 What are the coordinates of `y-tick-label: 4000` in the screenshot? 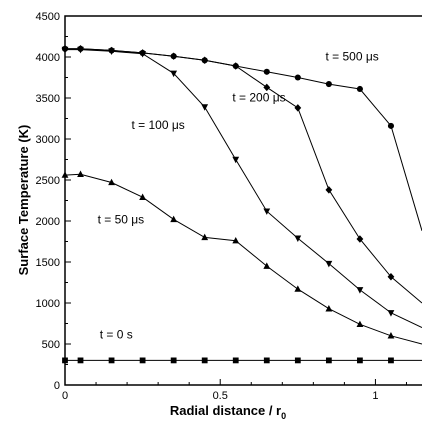 It's located at (48, 58).